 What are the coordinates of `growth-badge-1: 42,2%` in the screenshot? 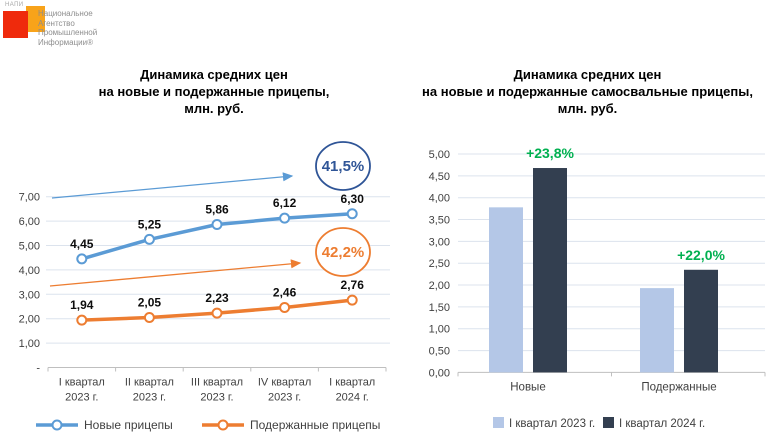 It's located at (343, 252).